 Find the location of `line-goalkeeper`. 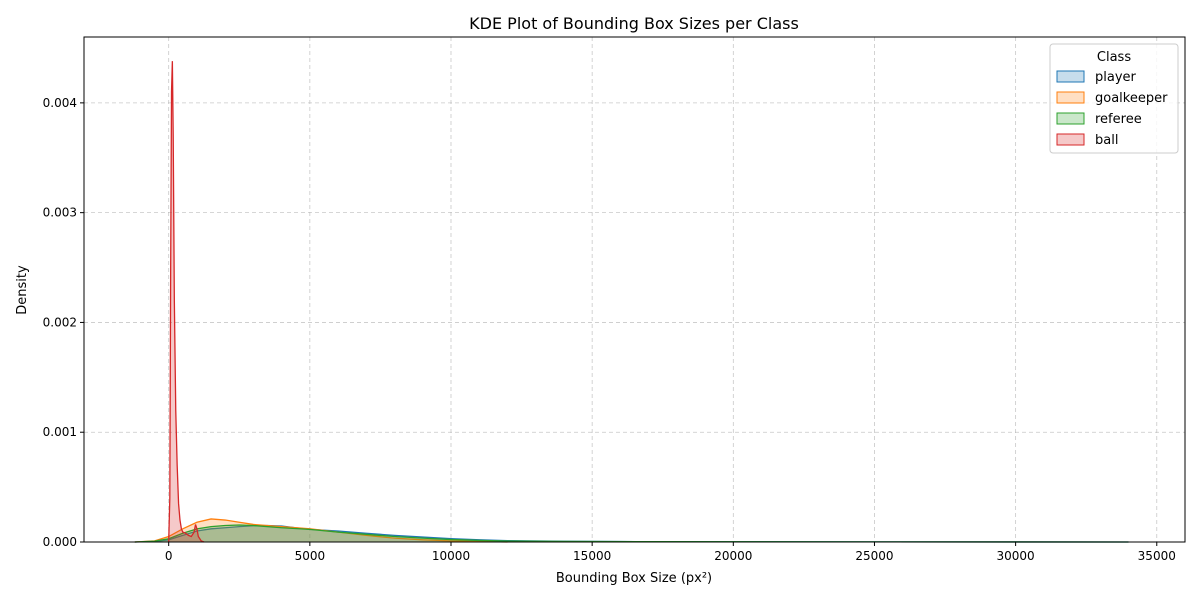

line-goalkeeper is located at coordinates (321, 530).